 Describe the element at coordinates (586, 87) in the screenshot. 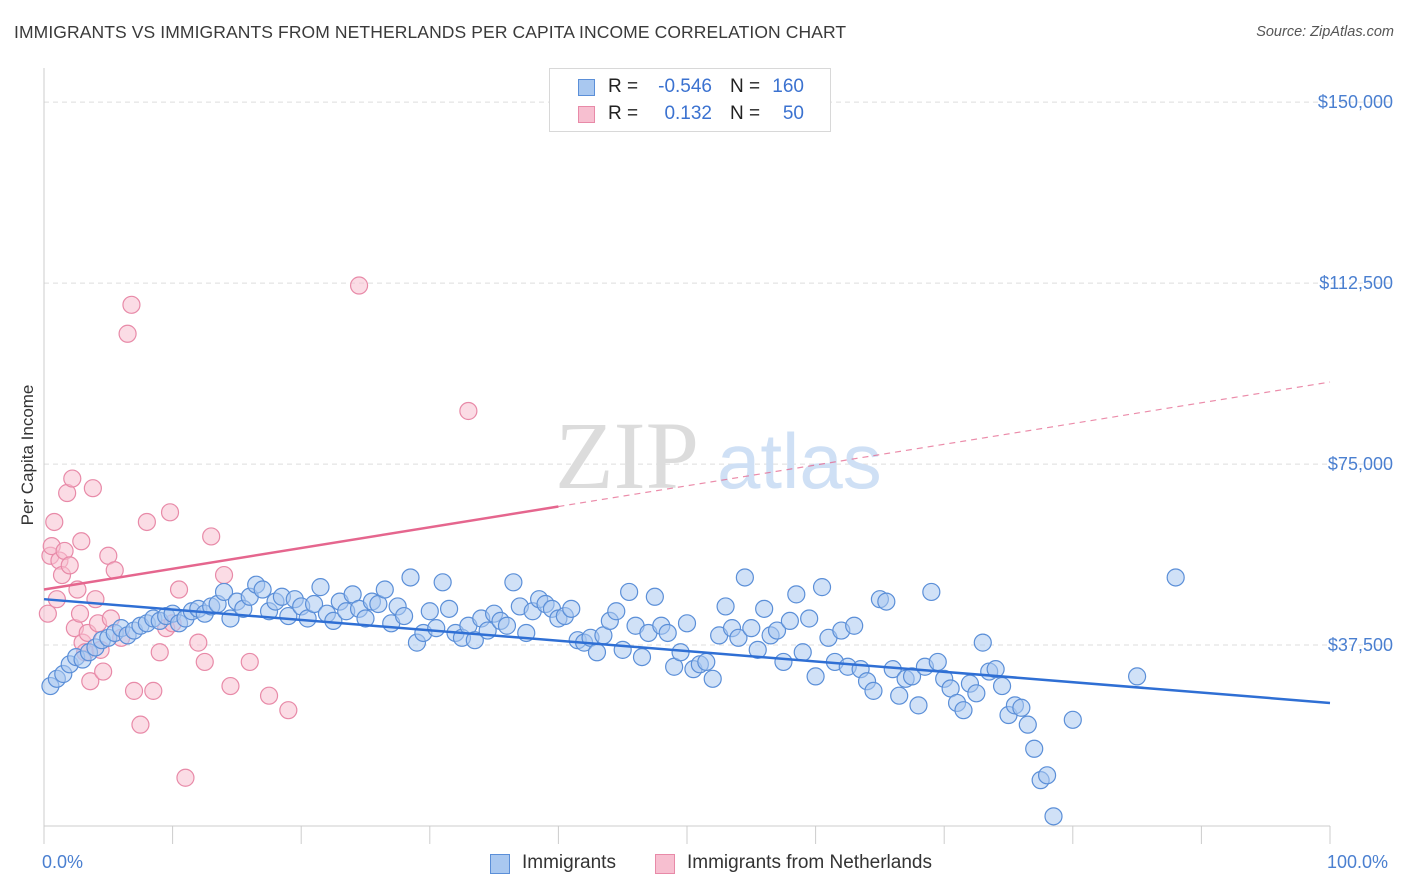

I see `legend-swatch-blue` at that location.